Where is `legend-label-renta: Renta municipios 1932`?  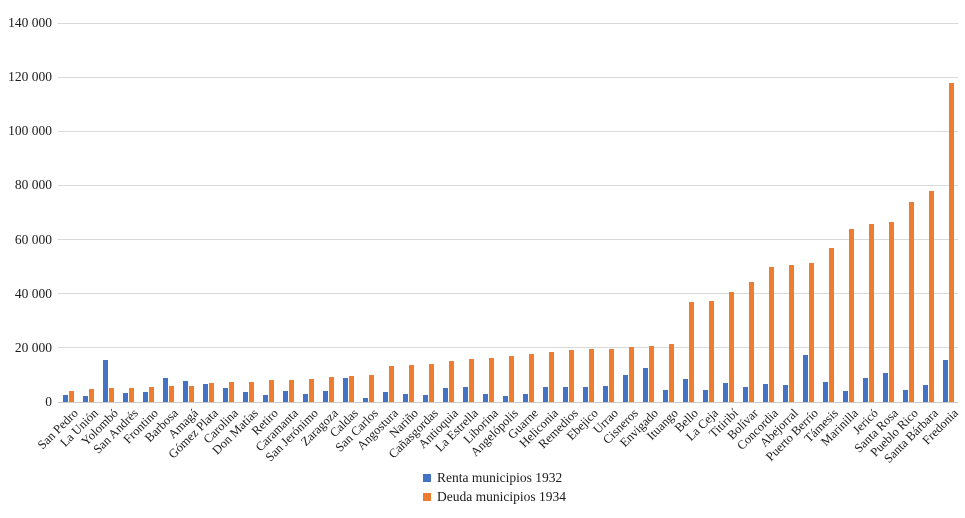
legend-label-renta: Renta municipios 1932 is located at coordinates (500, 477).